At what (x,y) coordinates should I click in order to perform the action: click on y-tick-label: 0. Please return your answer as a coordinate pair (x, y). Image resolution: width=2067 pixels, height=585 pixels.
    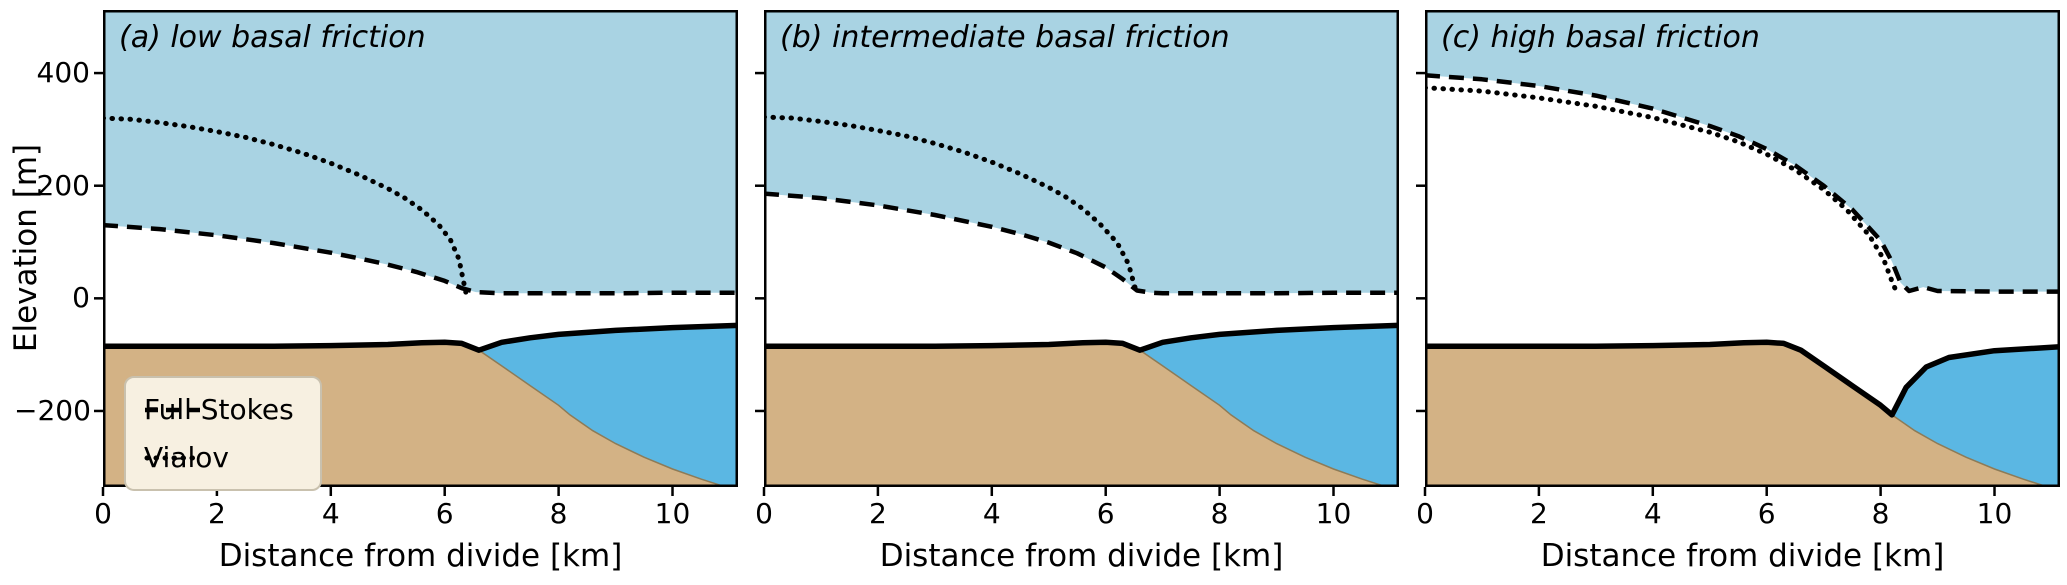
    Looking at the image, I should click on (81, 298).